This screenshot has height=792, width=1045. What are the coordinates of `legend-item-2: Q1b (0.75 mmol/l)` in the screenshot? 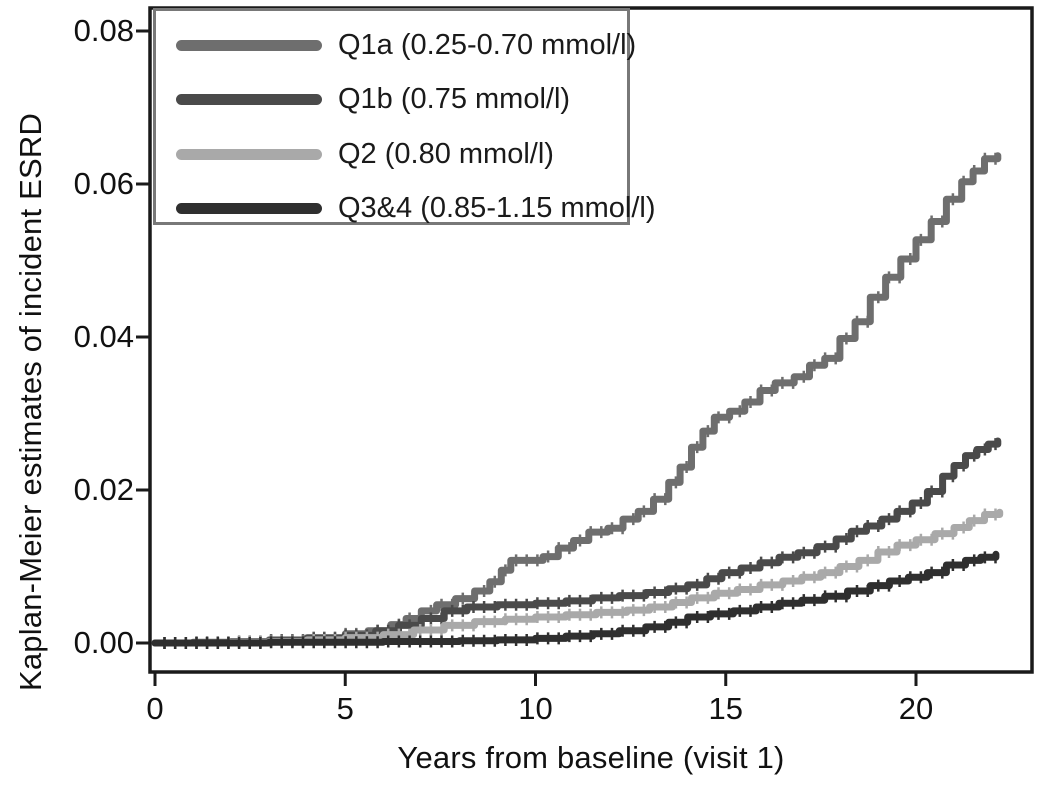 It's located at (373, 100).